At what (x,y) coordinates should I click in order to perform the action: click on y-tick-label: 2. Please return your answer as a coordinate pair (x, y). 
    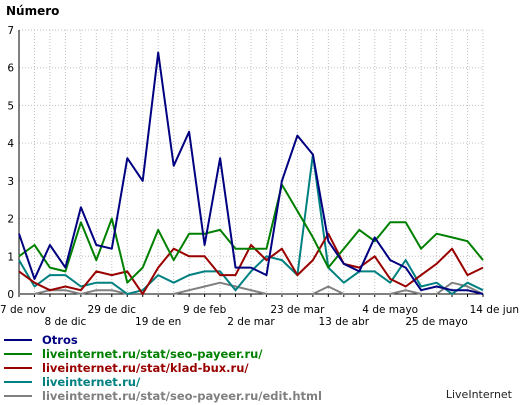
    Looking at the image, I should click on (10, 220).